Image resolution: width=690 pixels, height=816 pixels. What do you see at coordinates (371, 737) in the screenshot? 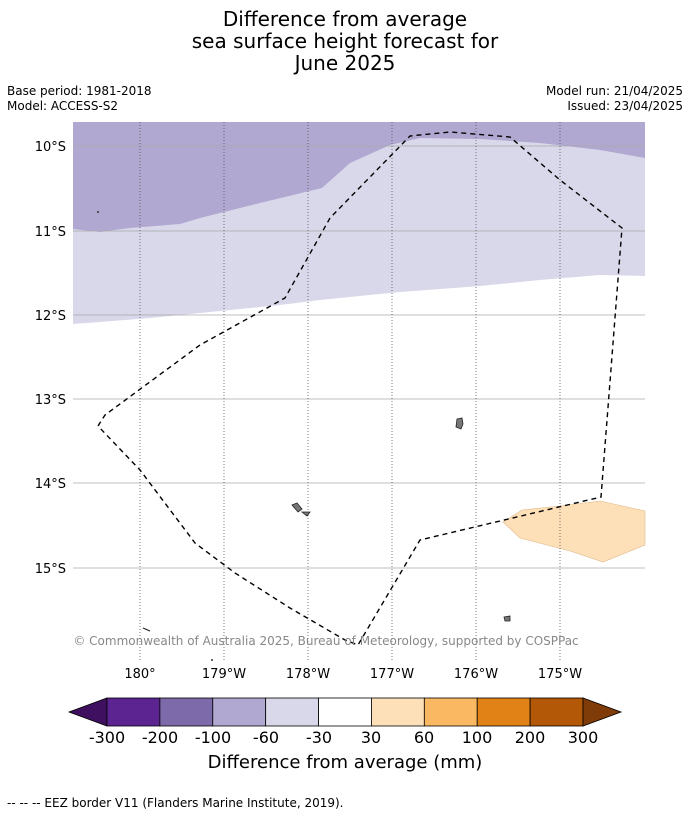
I see `colorbar-tick: 30` at bounding box center [371, 737].